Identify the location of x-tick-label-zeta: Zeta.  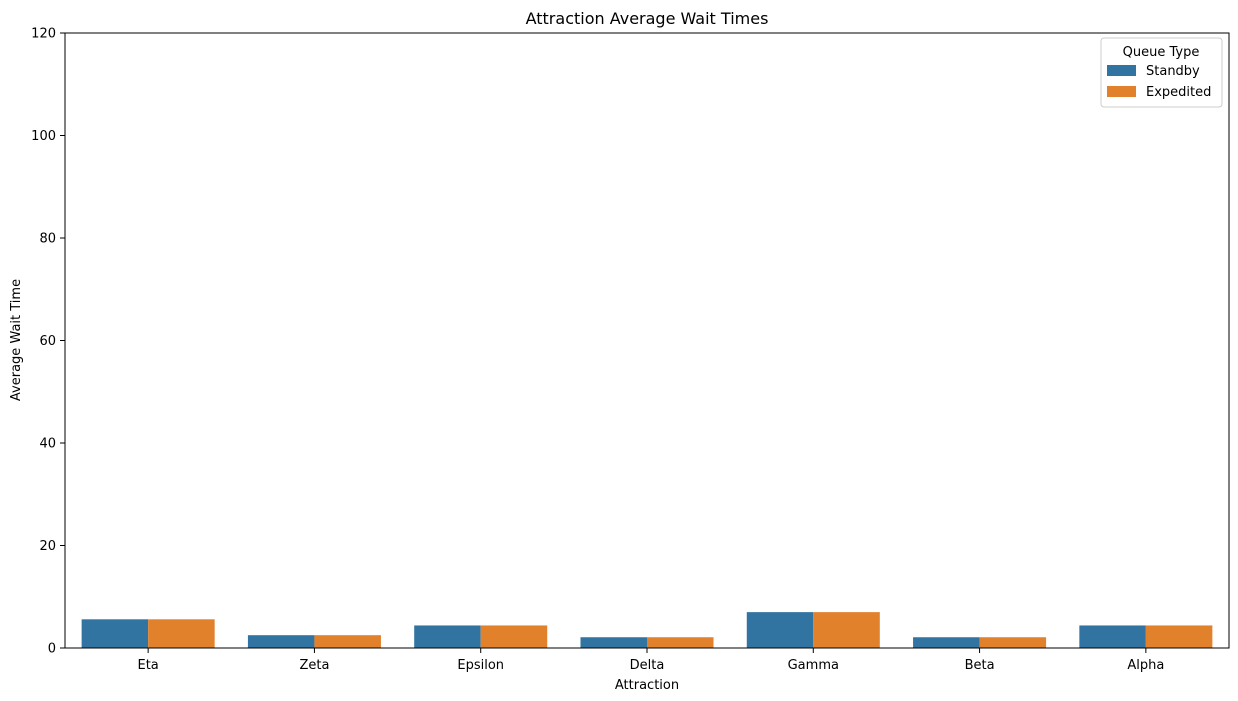
(314, 665).